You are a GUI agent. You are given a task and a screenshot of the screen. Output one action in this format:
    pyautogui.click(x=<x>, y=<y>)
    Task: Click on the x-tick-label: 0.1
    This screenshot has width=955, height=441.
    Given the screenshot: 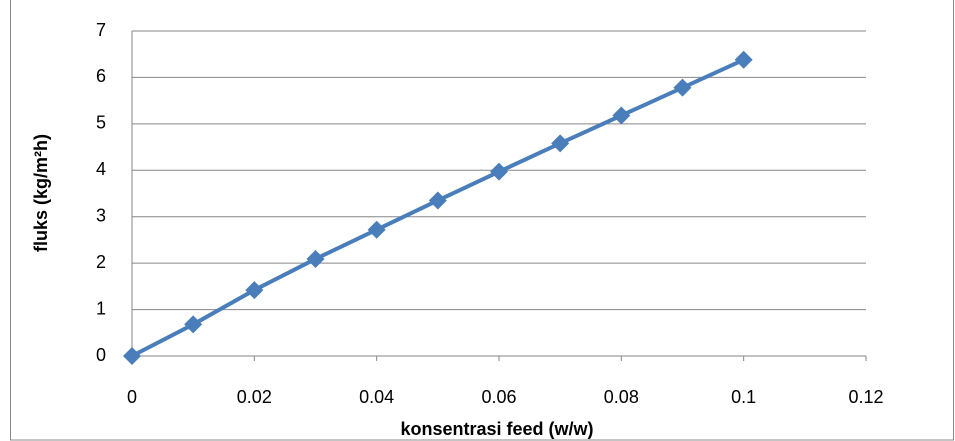 What is the action you would take?
    pyautogui.click(x=743, y=397)
    